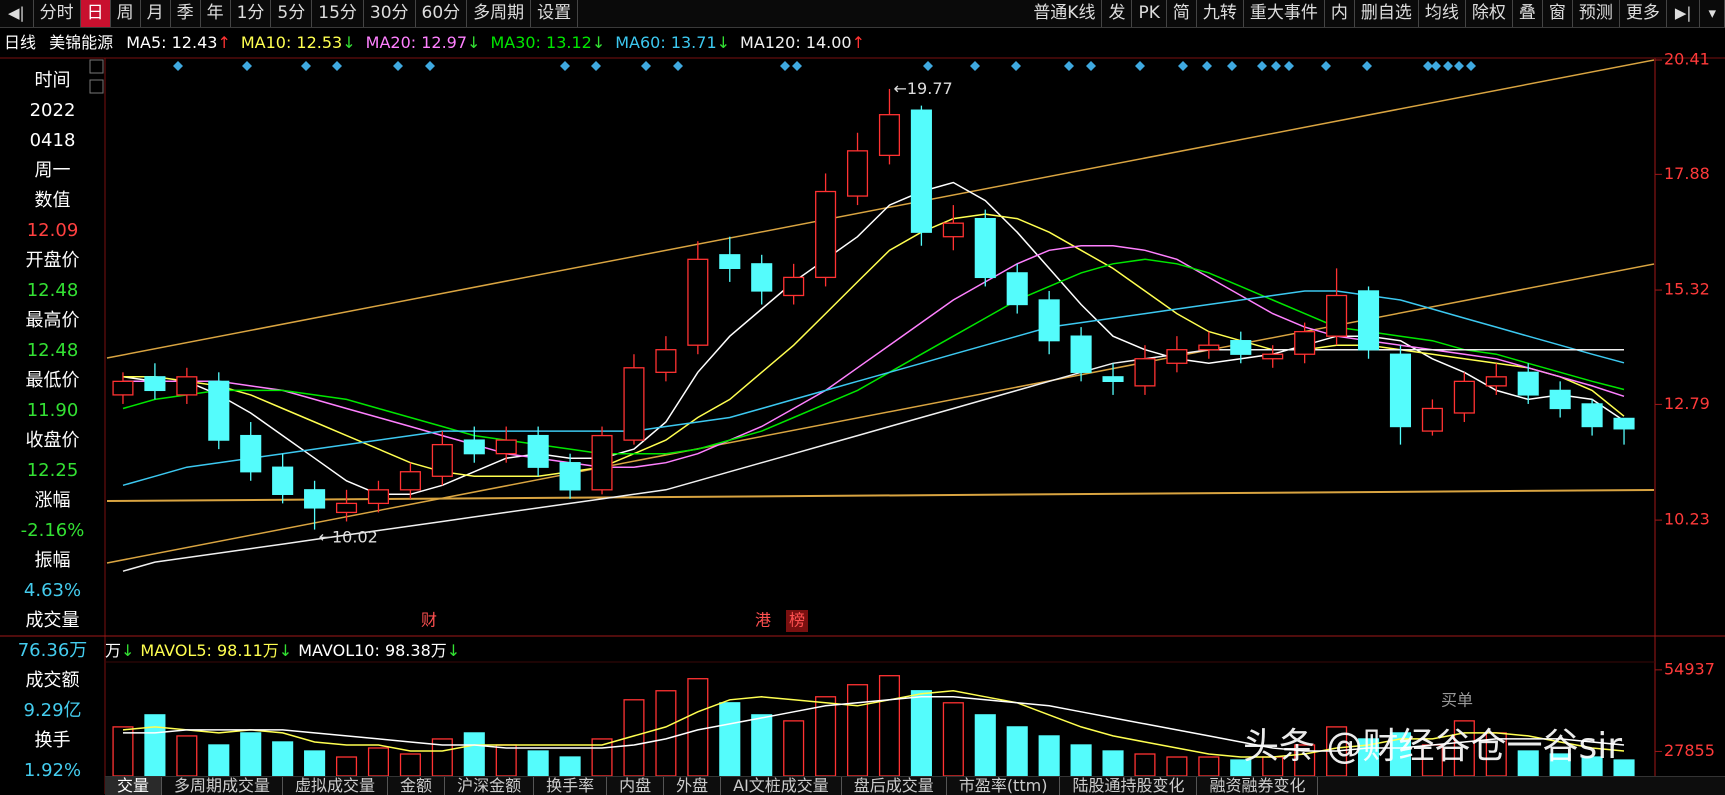 The image size is (1725, 795). What do you see at coordinates (1065, 13) in the screenshot?
I see `toolbar-item: 普通K线` at bounding box center [1065, 13].